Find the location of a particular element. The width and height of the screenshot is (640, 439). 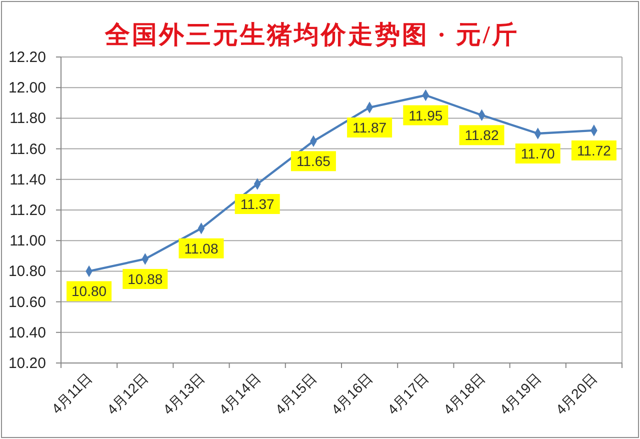

y-tick-label: 11.60 is located at coordinates (28, 149).